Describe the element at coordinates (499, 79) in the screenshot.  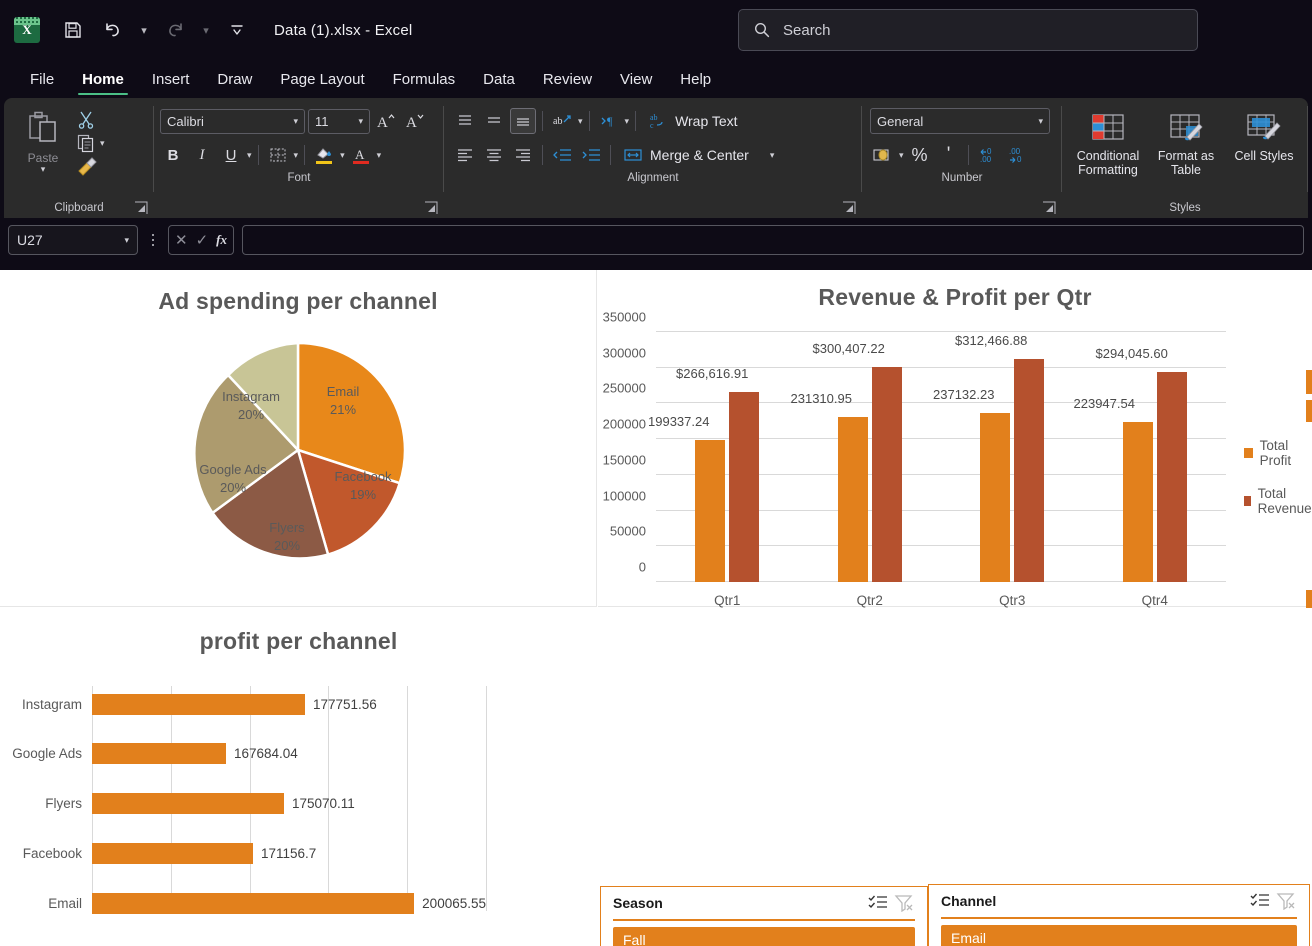
I see `tab-data: Data` at that location.